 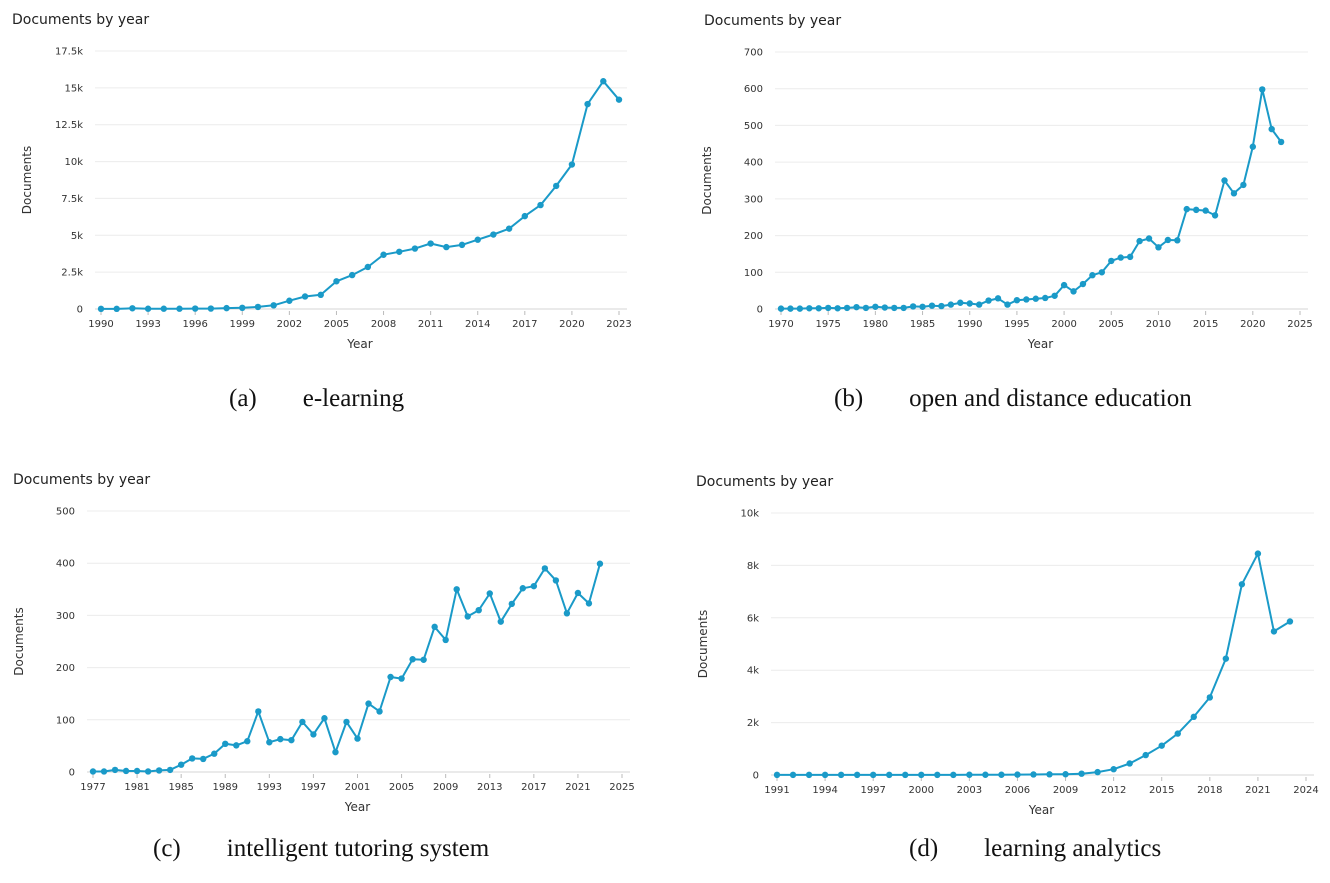 What do you see at coordinates (621, 787) in the screenshot?
I see `x-tick-label: 2025` at bounding box center [621, 787].